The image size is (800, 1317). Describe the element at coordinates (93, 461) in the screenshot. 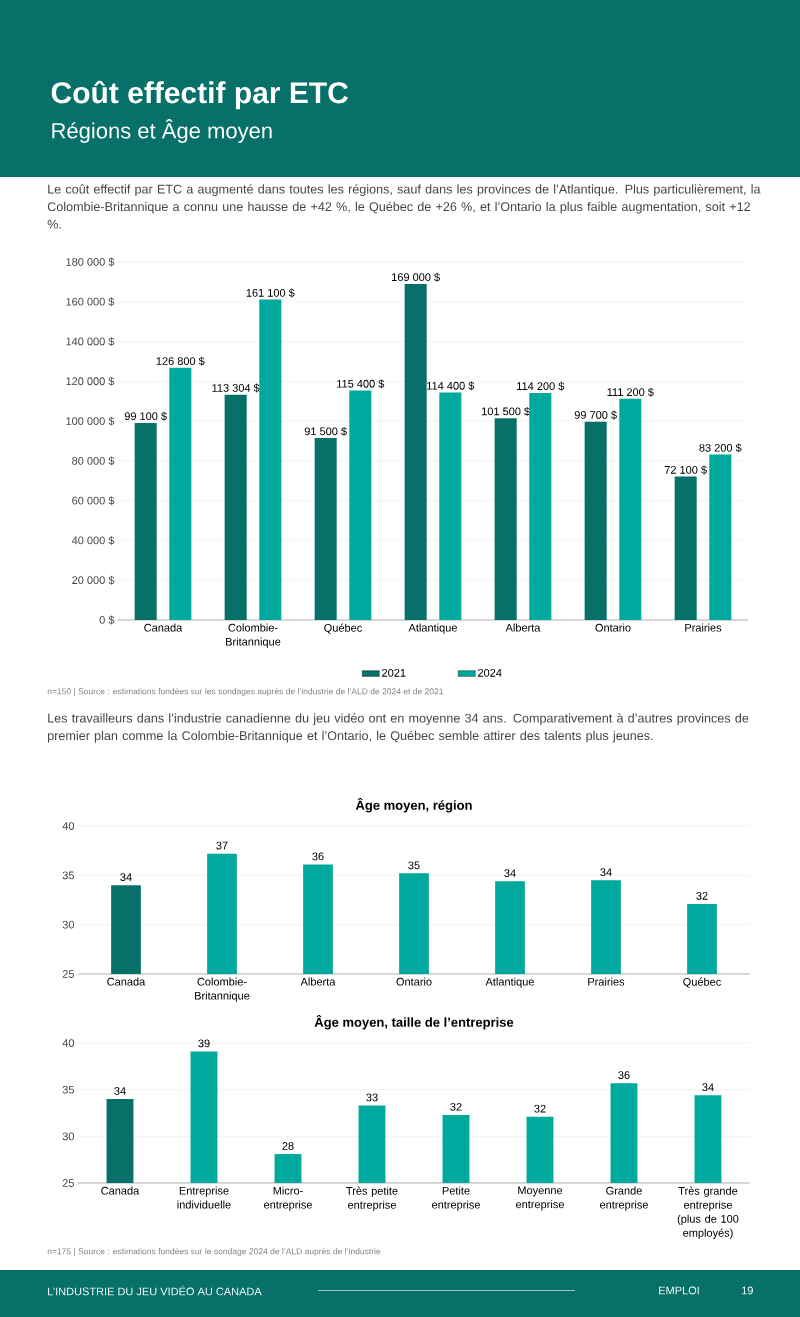

I see `y-tick-label: 80 000 $` at that location.